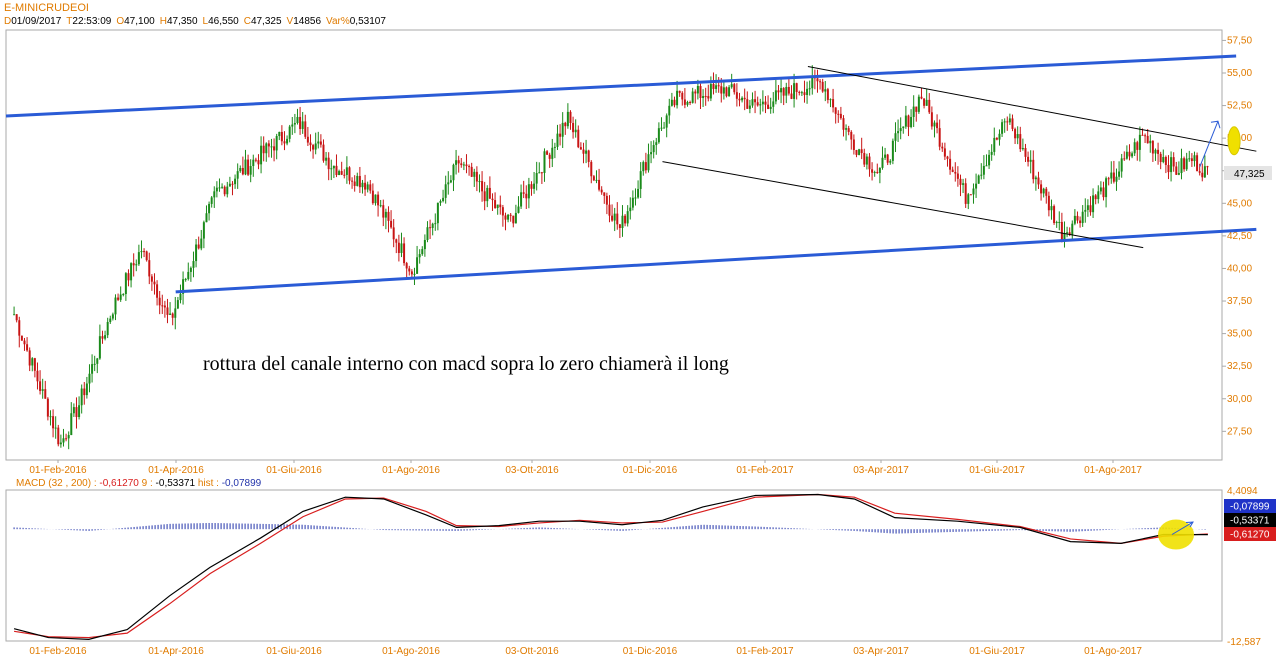  I want to click on macd-value-badge-text: -0,07899, so click(1250, 507).